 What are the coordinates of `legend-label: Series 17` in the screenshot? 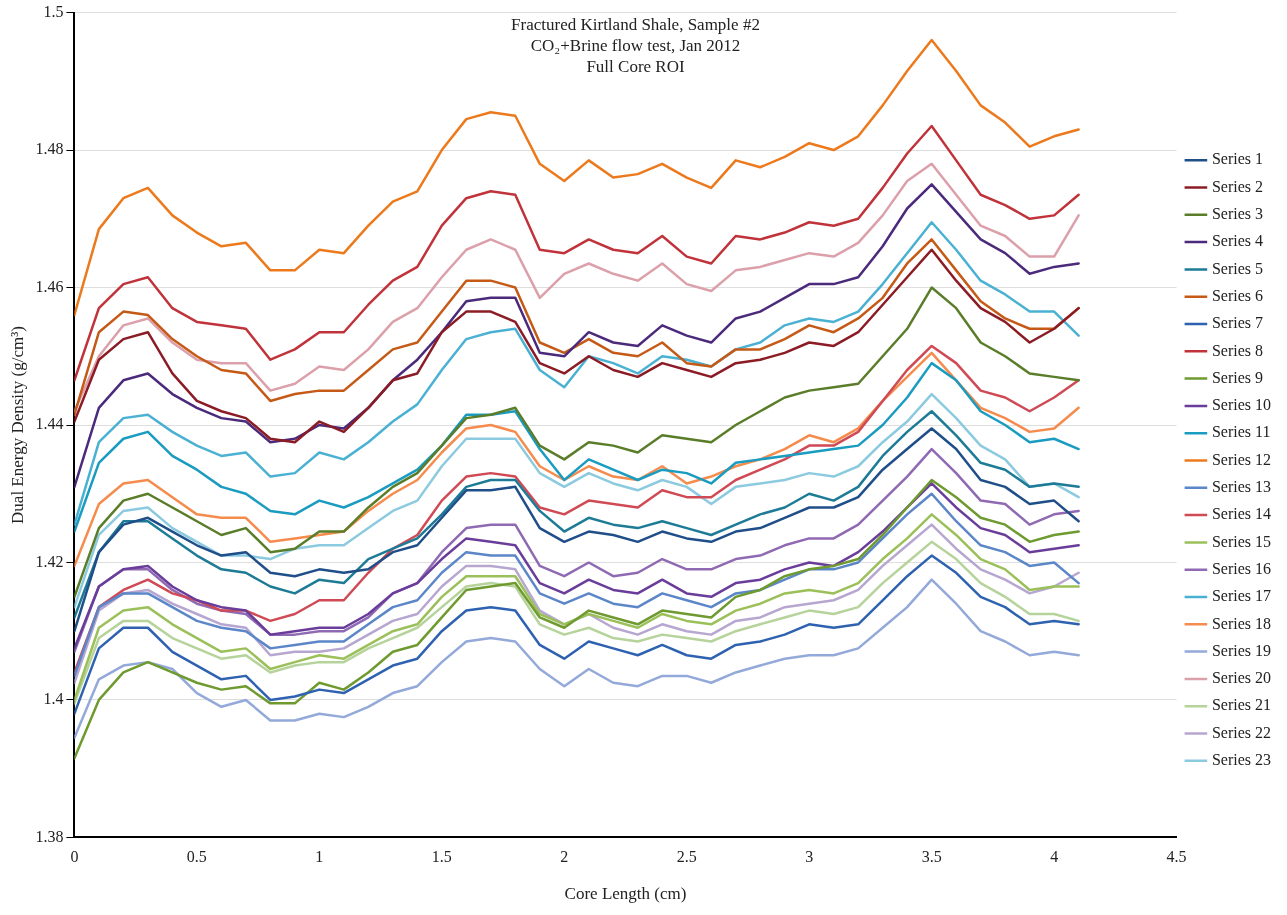 It's located at (1241, 596).